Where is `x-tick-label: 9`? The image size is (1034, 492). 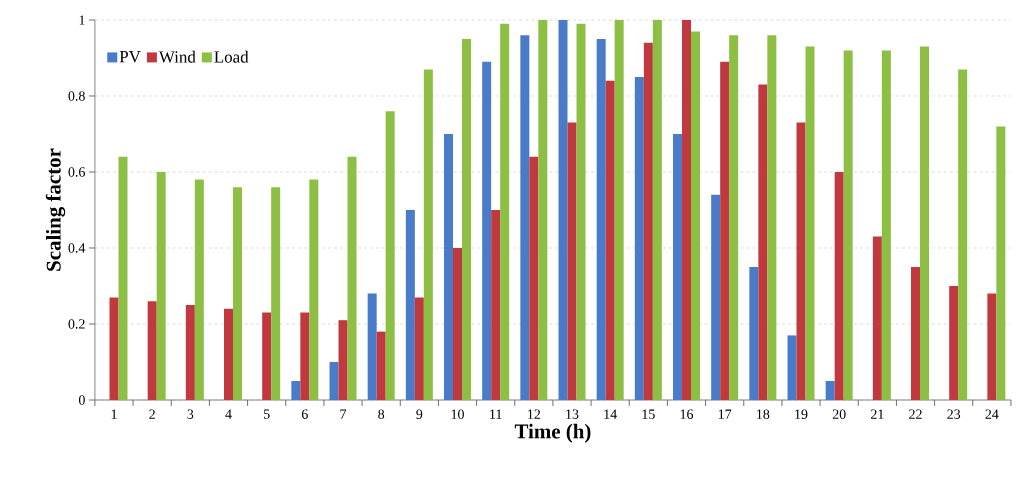
x-tick-label: 9 is located at coordinates (419, 414).